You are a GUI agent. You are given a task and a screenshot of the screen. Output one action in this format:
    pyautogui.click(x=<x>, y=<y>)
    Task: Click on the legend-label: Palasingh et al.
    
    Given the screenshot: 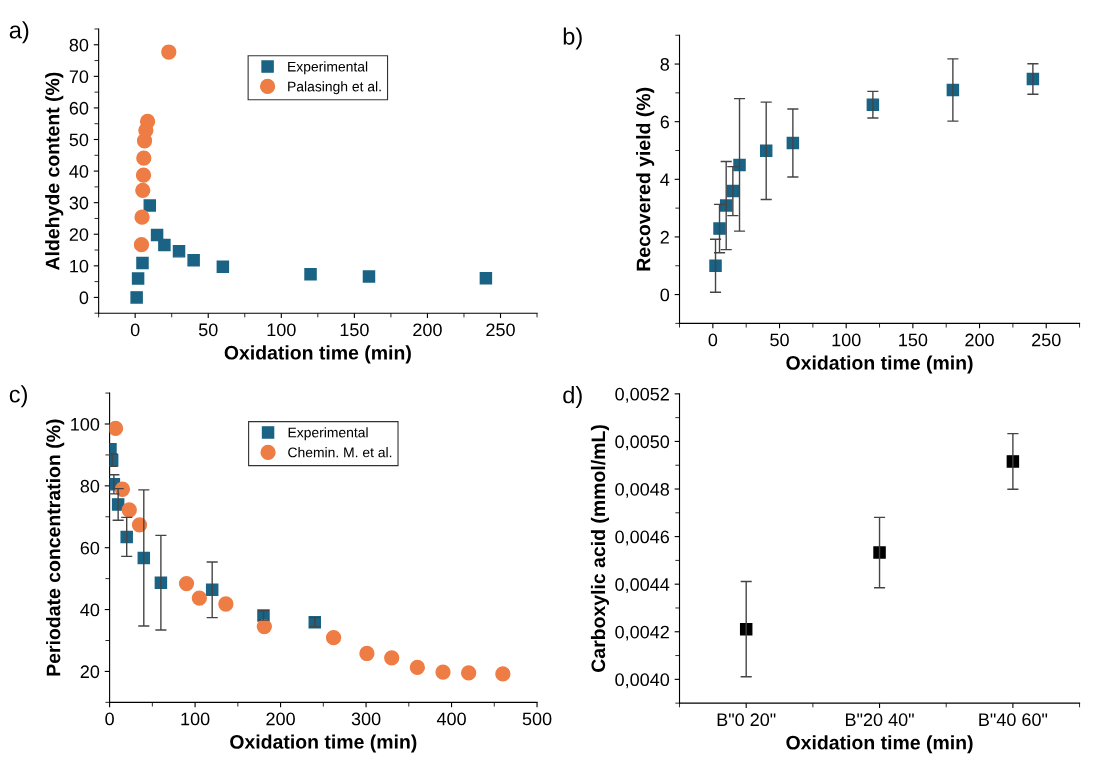 What is the action you would take?
    pyautogui.click(x=334, y=88)
    